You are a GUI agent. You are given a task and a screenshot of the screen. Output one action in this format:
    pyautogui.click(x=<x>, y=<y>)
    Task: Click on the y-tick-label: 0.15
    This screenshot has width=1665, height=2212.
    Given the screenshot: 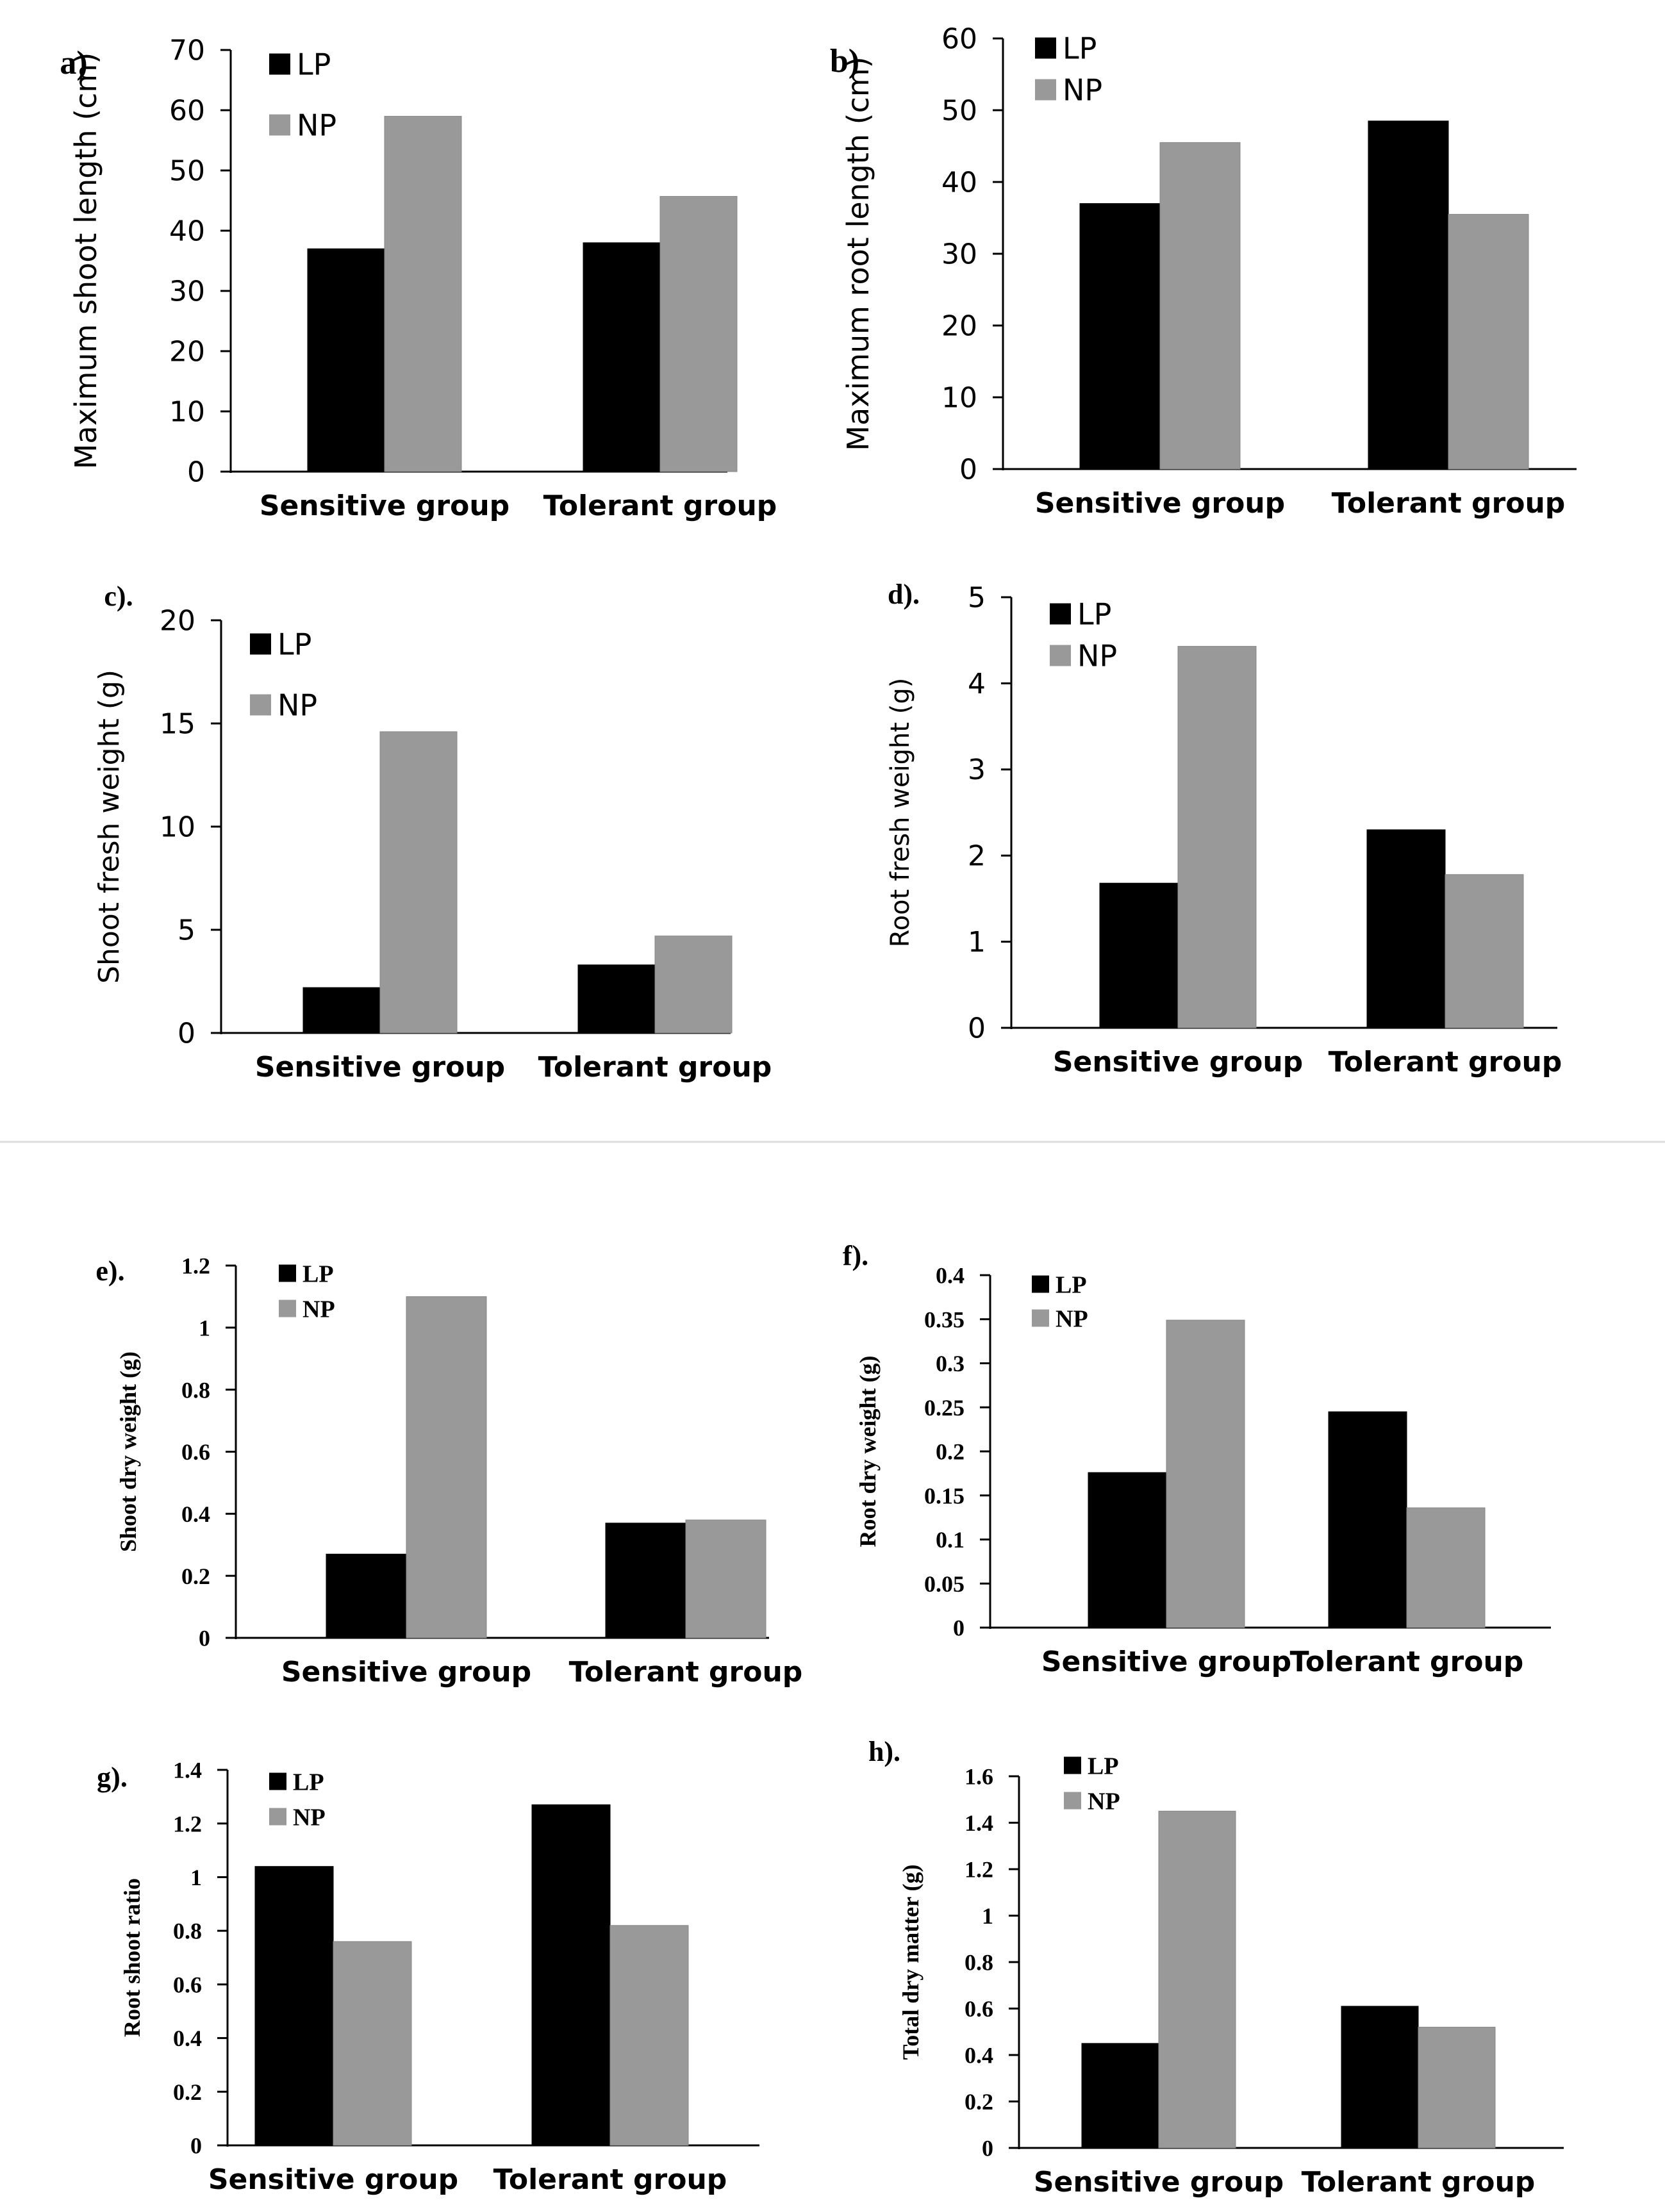 What is the action you would take?
    pyautogui.click(x=945, y=1495)
    